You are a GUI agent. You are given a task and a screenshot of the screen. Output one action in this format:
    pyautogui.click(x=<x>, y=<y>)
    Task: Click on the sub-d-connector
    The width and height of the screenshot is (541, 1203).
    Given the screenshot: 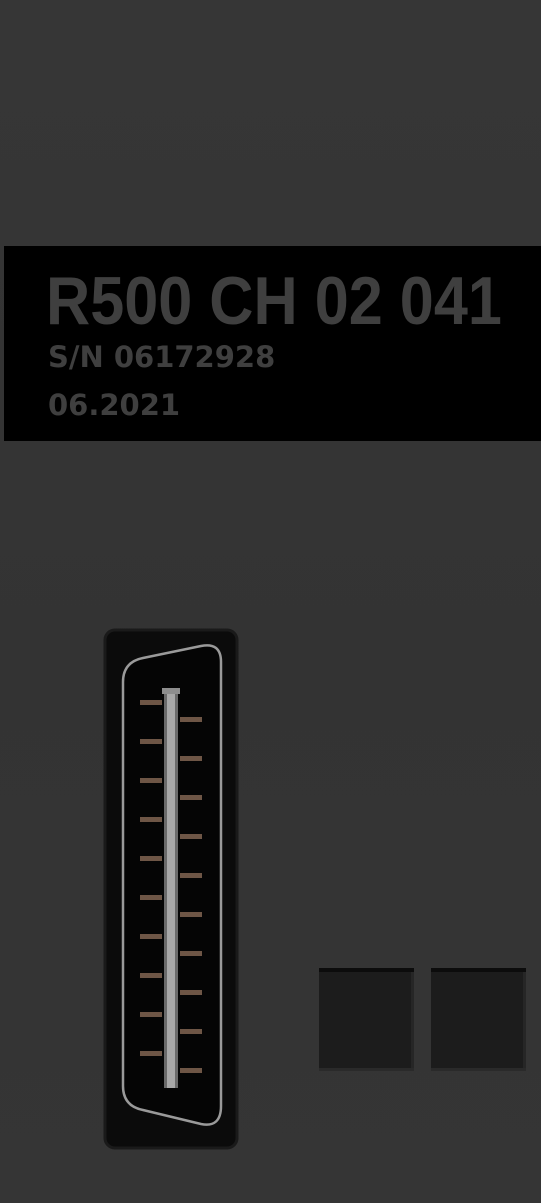 What is the action you would take?
    pyautogui.click(x=171, y=889)
    